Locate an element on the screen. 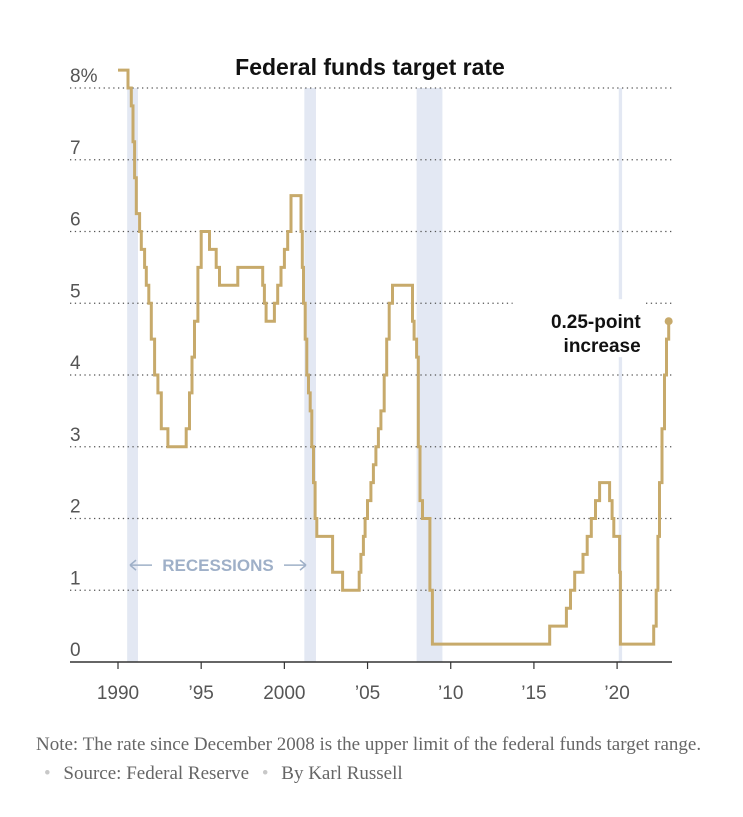 This screenshot has width=743, height=817. y-tick-label: 4 is located at coordinates (75, 363).